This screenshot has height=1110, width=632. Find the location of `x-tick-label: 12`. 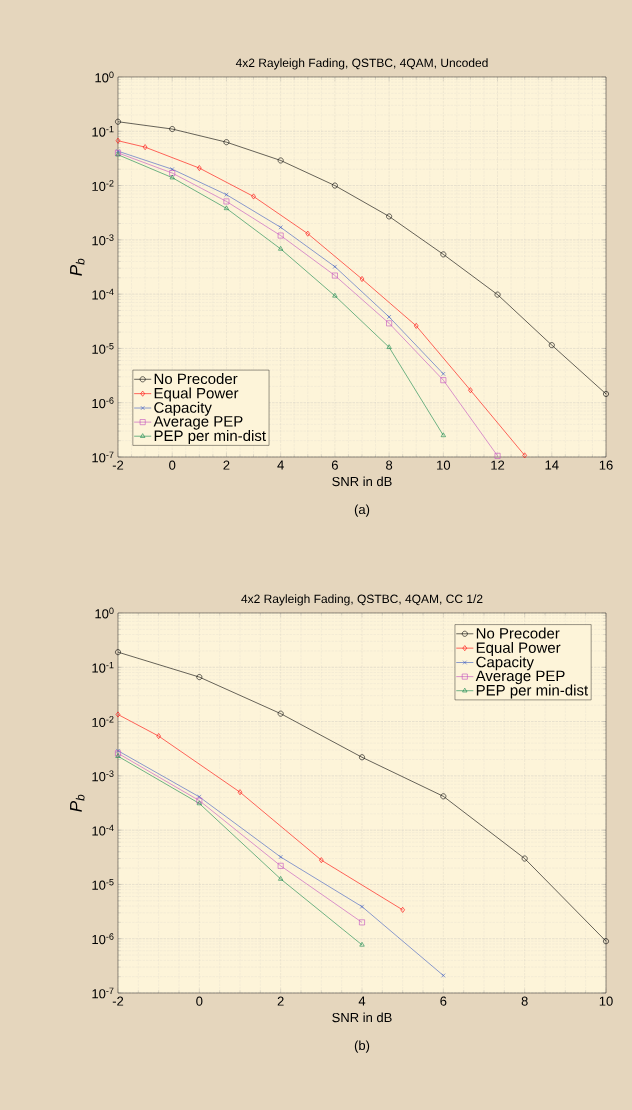

x-tick-label: 12 is located at coordinates (498, 465).